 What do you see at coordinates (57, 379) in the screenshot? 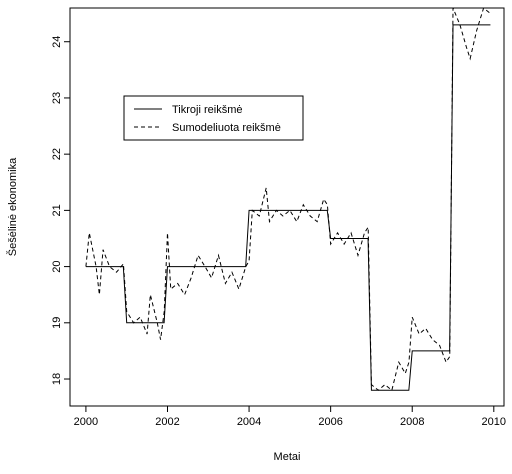
I see `y-tick-label: 18` at bounding box center [57, 379].